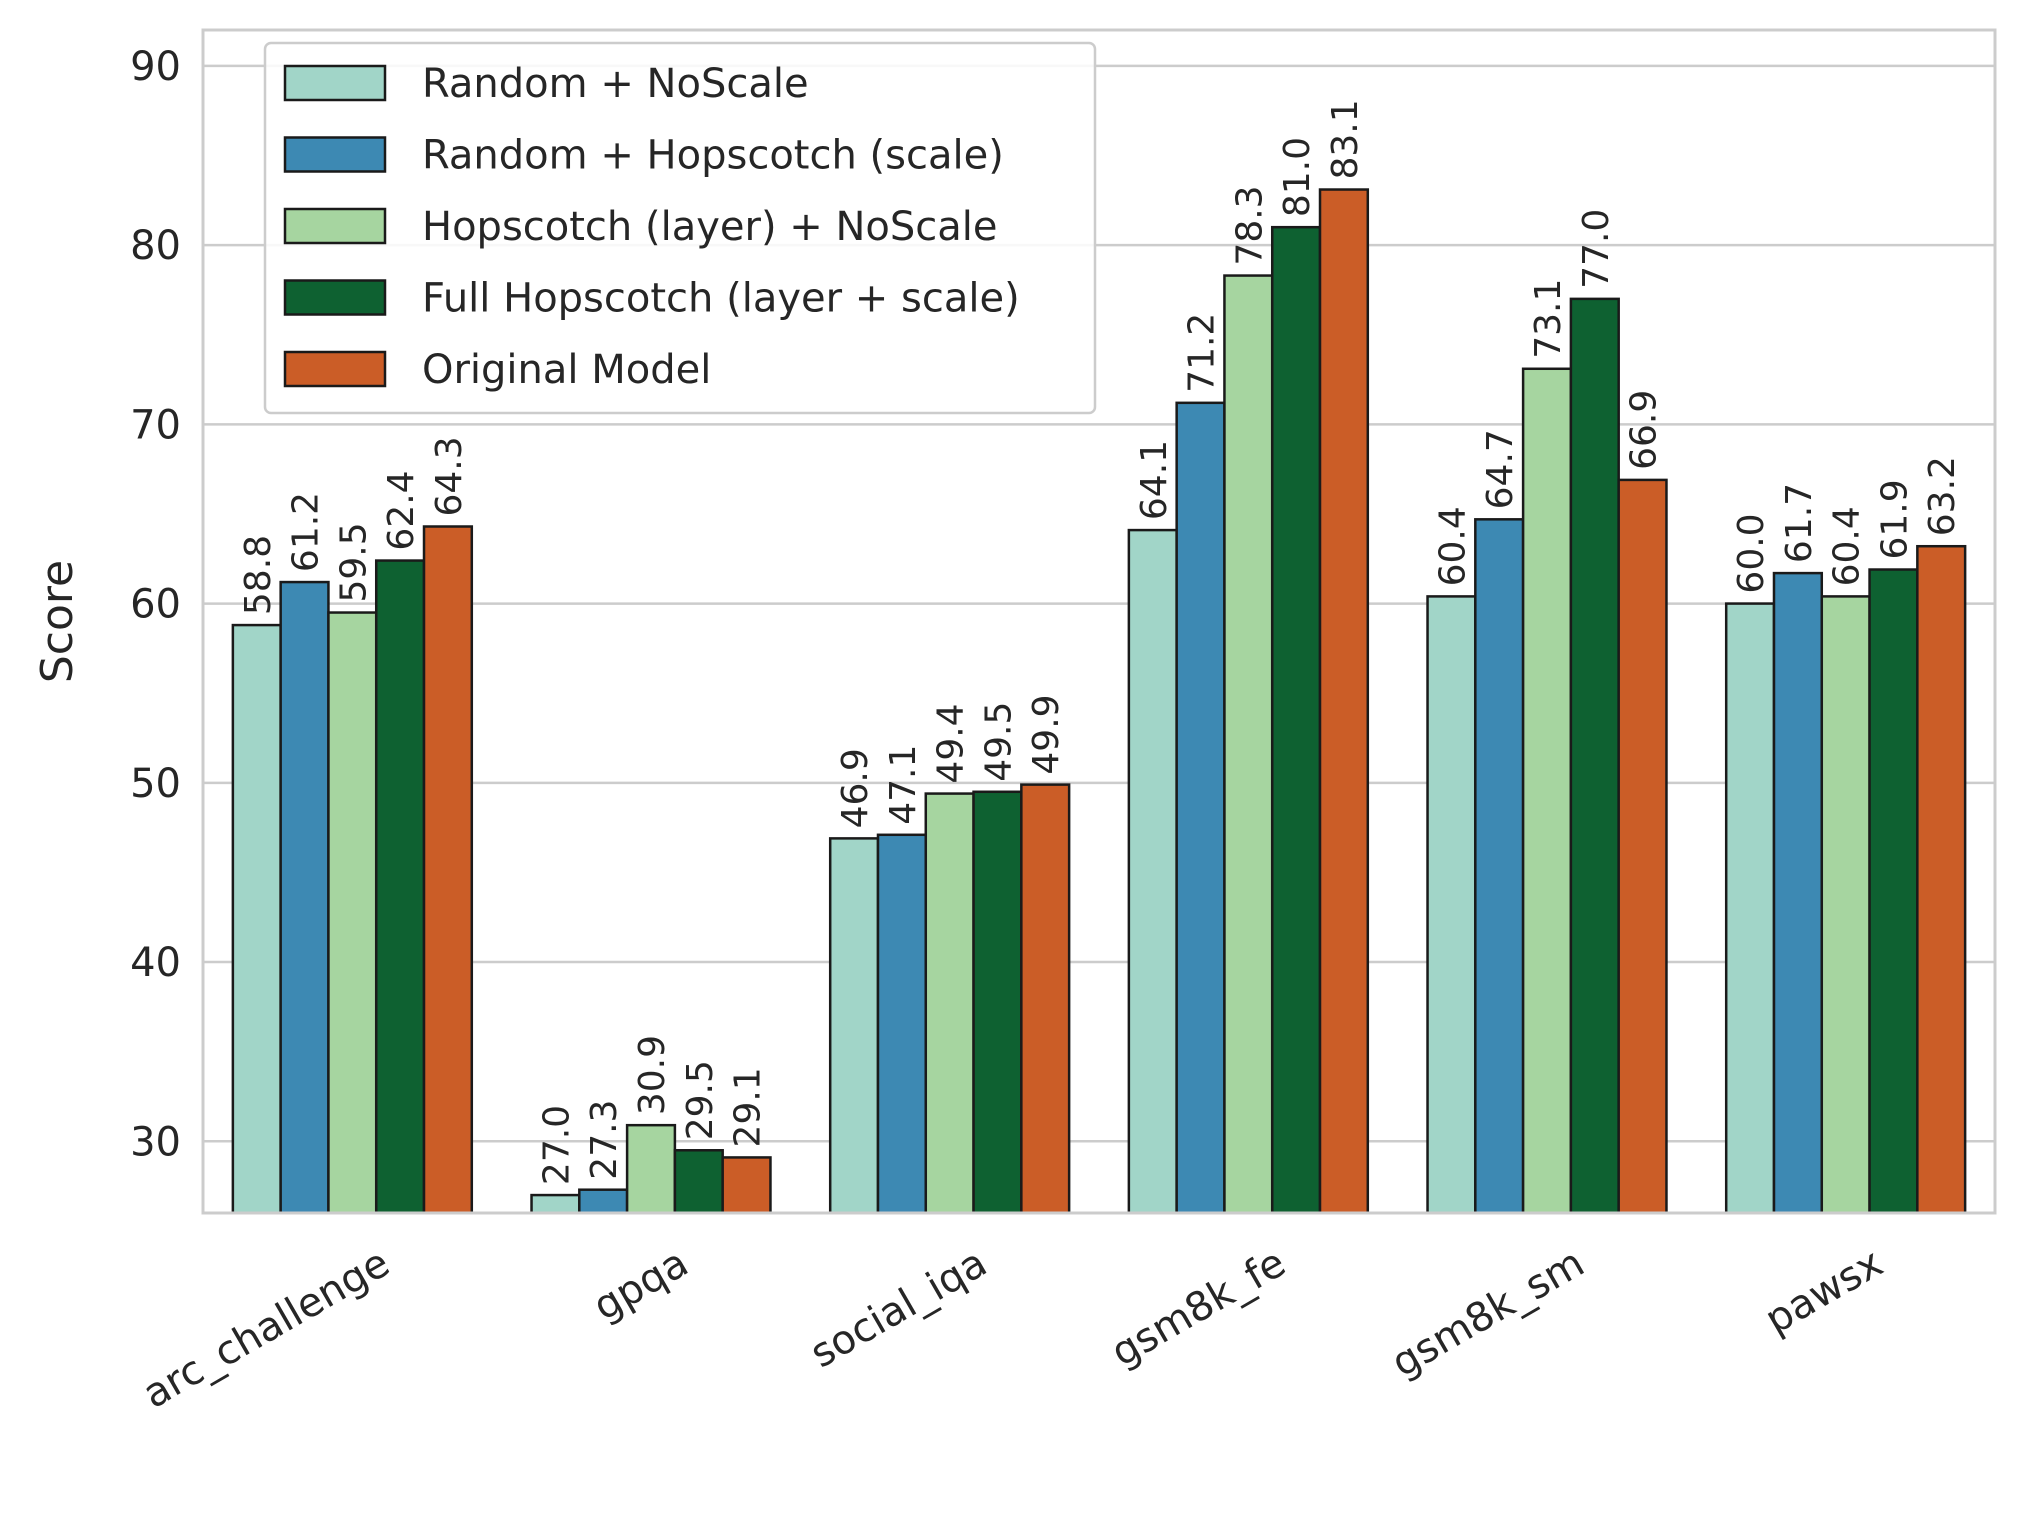  What do you see at coordinates (641, 1285) in the screenshot?
I see `x-tick-label: gpqa` at bounding box center [641, 1285].